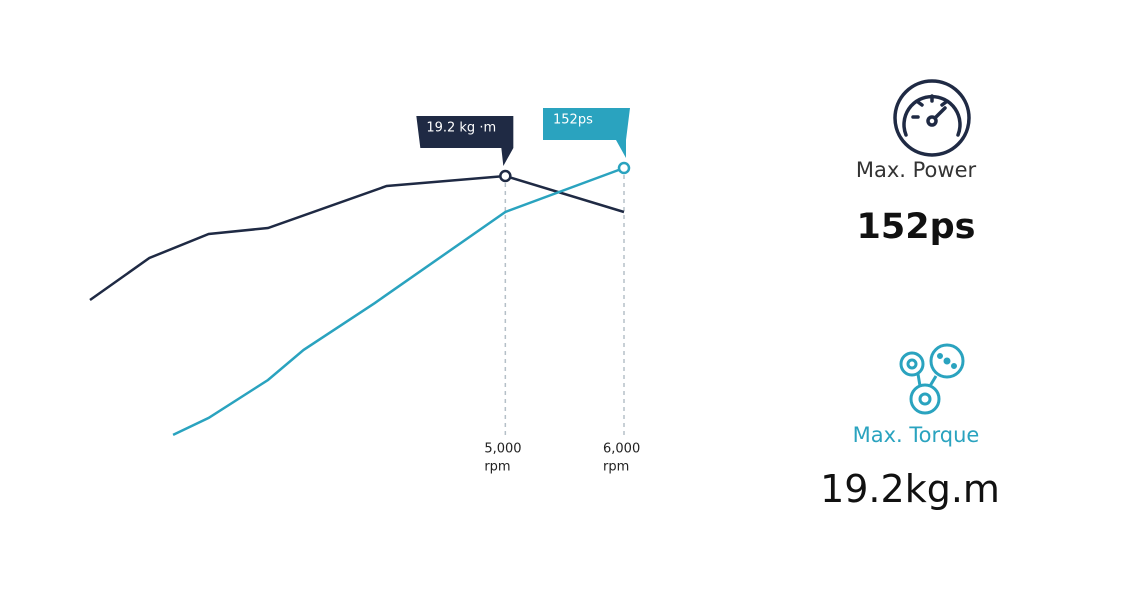 This screenshot has width=1121, height=600. I want to click on power-value: 152ps, so click(916, 227).